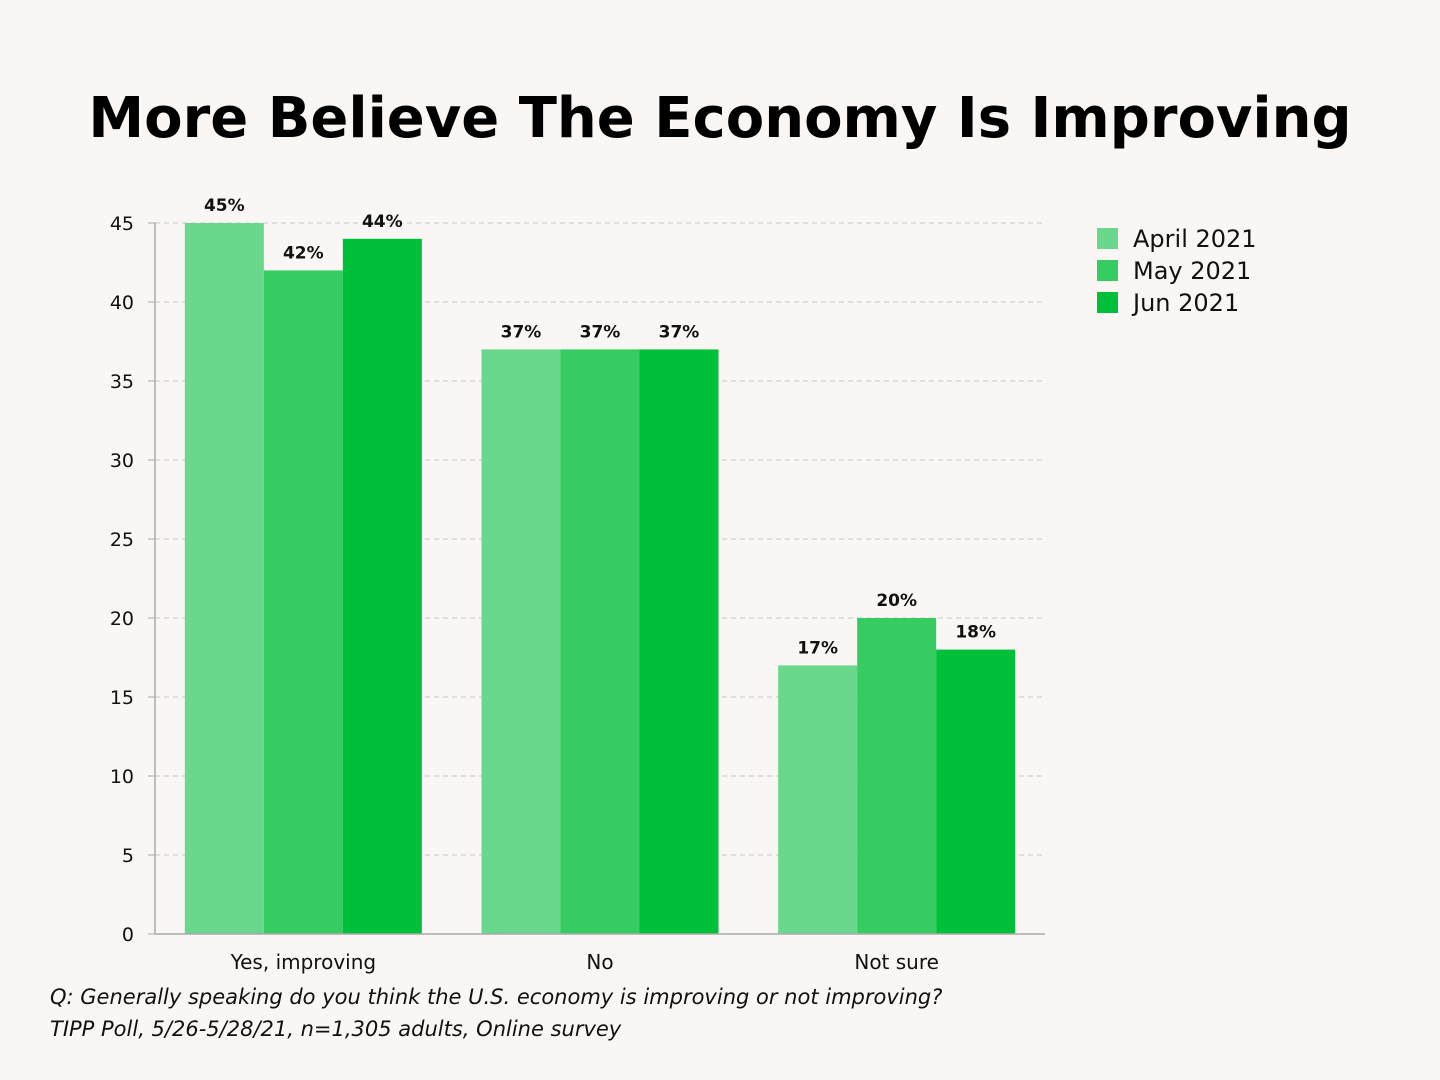  I want to click on data-label: 18%, so click(975, 633).